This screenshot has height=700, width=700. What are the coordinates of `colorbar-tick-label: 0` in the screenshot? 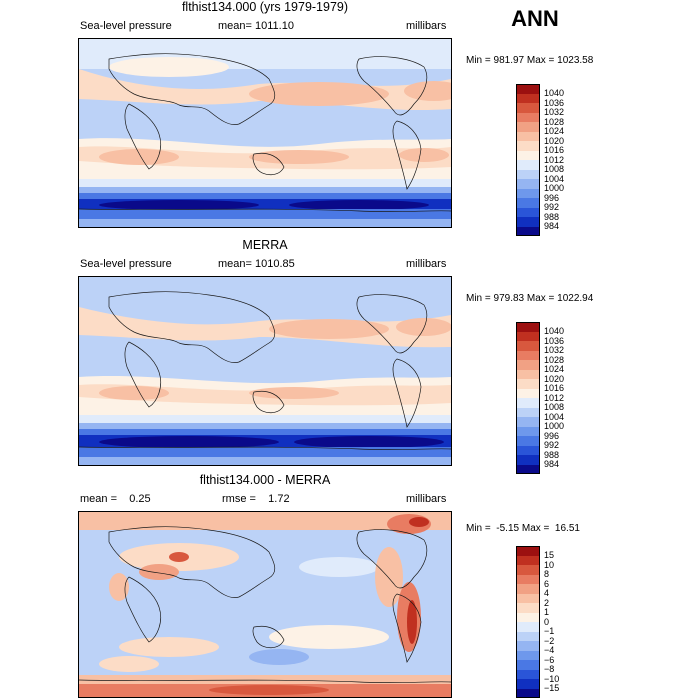 It's located at (547, 621).